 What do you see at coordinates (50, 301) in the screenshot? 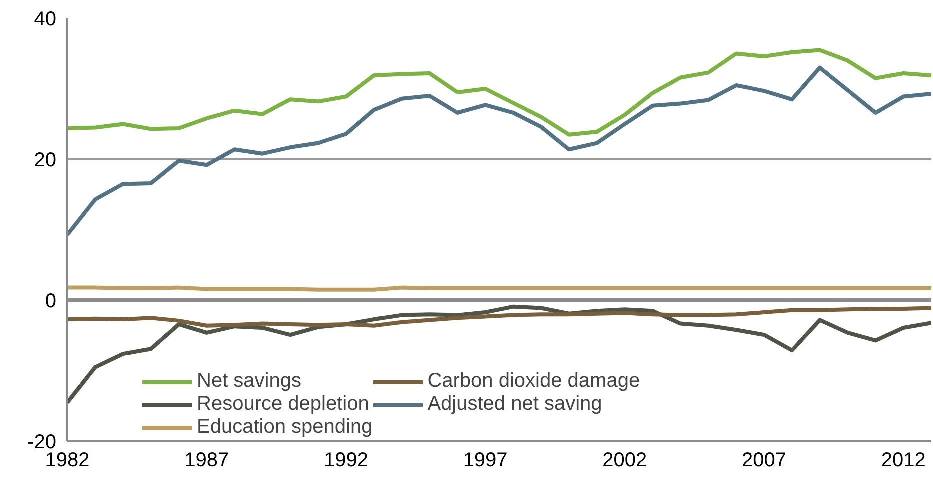
I see `y-tick-label: 0` at bounding box center [50, 301].